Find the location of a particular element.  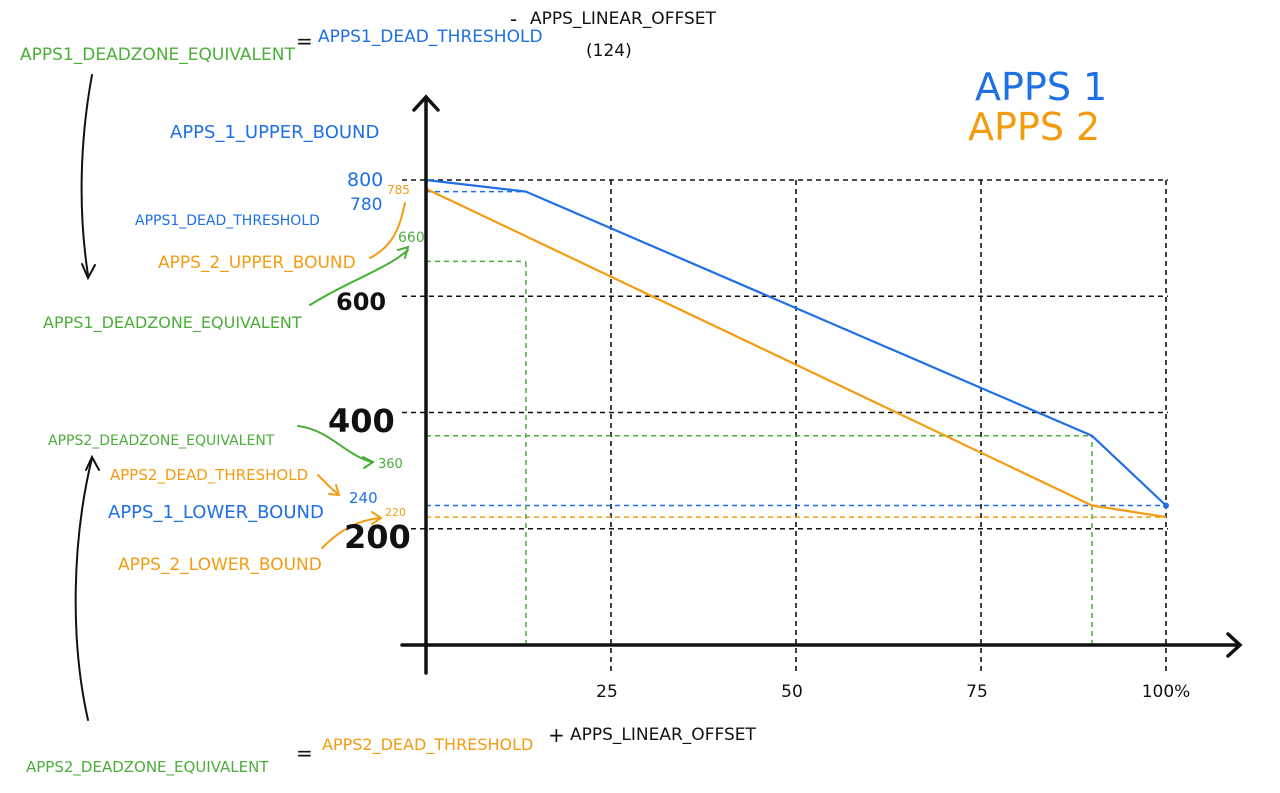

top-formula-lhs: APPS1_DEADZONE_EQUIVALENT is located at coordinates (157, 55).